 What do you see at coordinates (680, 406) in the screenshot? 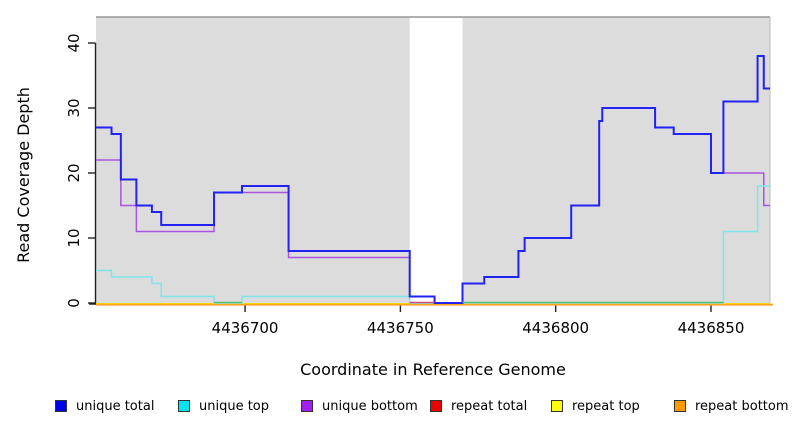
I see `legend-swatch-repeat-bottom` at bounding box center [680, 406].